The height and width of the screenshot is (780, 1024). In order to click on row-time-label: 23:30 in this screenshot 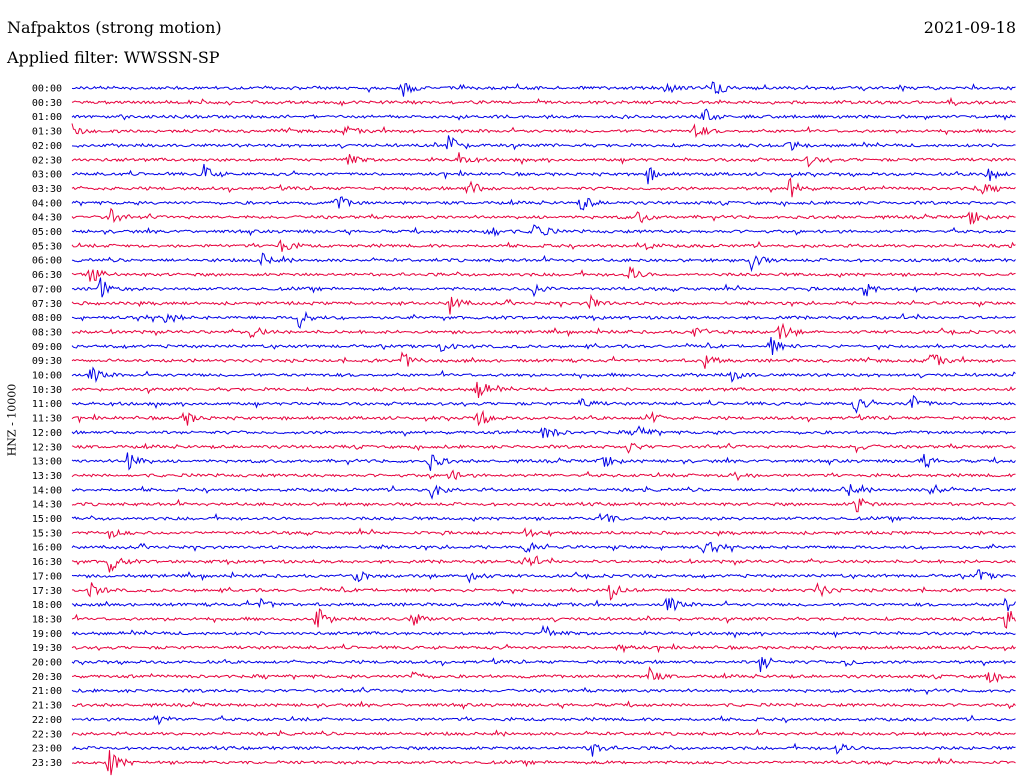, I will do `click(47, 763)`.